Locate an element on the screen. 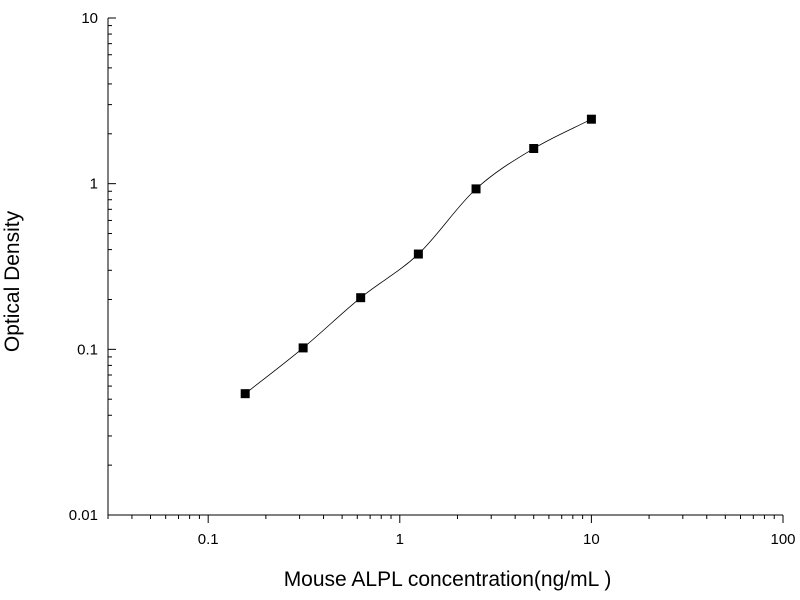  x-tick-label: 1 is located at coordinates (400, 539).